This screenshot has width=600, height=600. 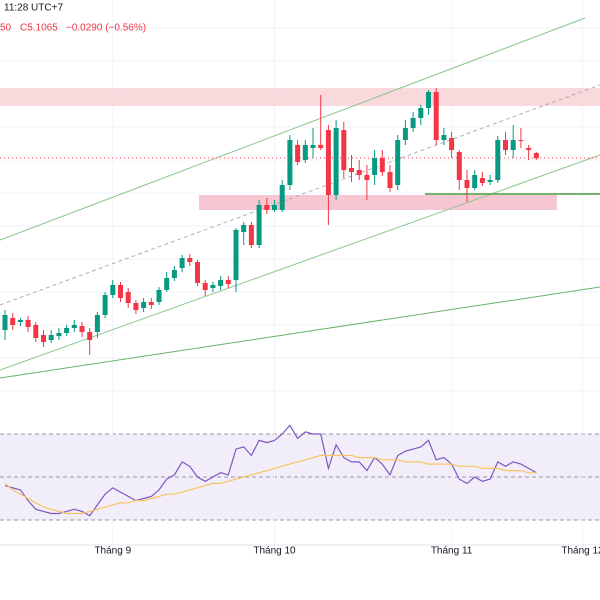 What do you see at coordinates (33, 8) in the screenshot?
I see `time-label: 11:28 UTC+7` at bounding box center [33, 8].